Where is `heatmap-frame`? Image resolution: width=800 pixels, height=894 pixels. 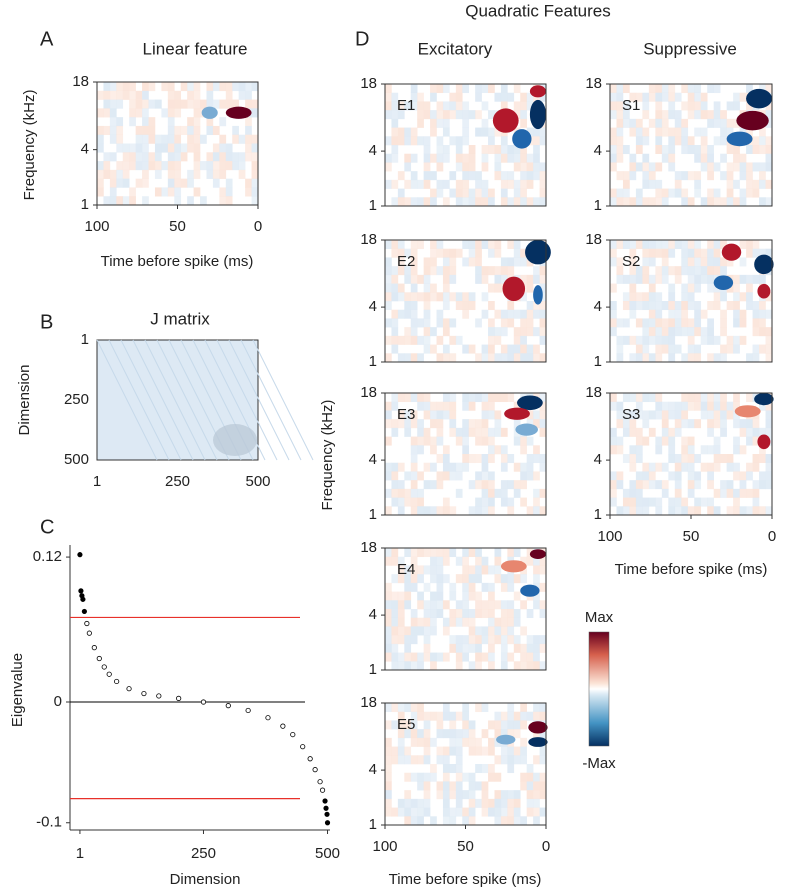
heatmap-frame is located at coordinates (465, 454).